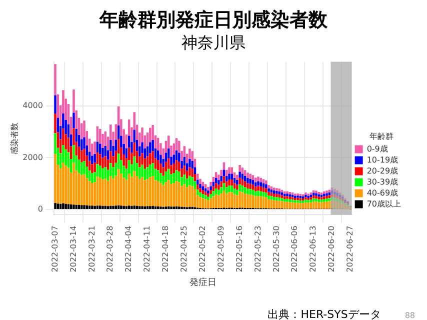  What do you see at coordinates (384, 203) in the screenshot?
I see `legend-label: 70歳以上` at bounding box center [384, 203].